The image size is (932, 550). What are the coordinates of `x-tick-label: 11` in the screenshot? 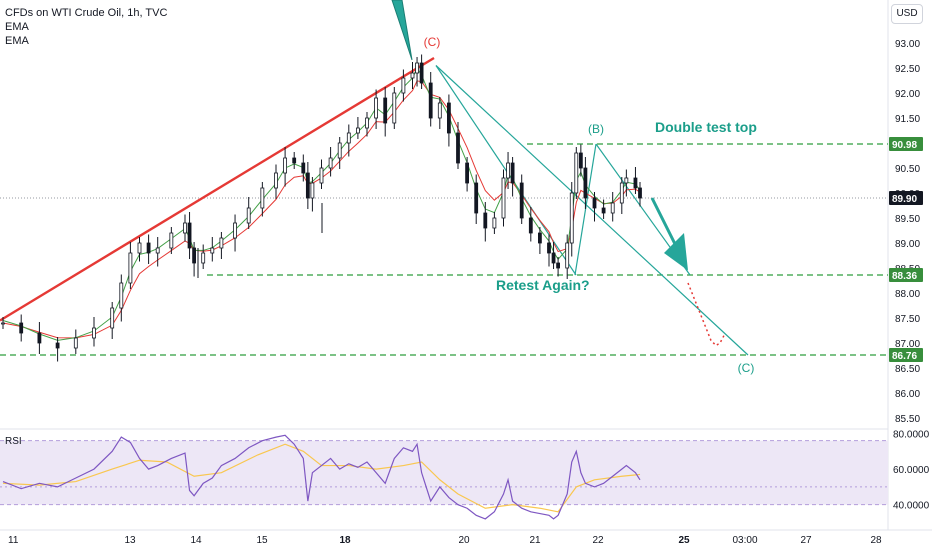 It's located at (13, 540).